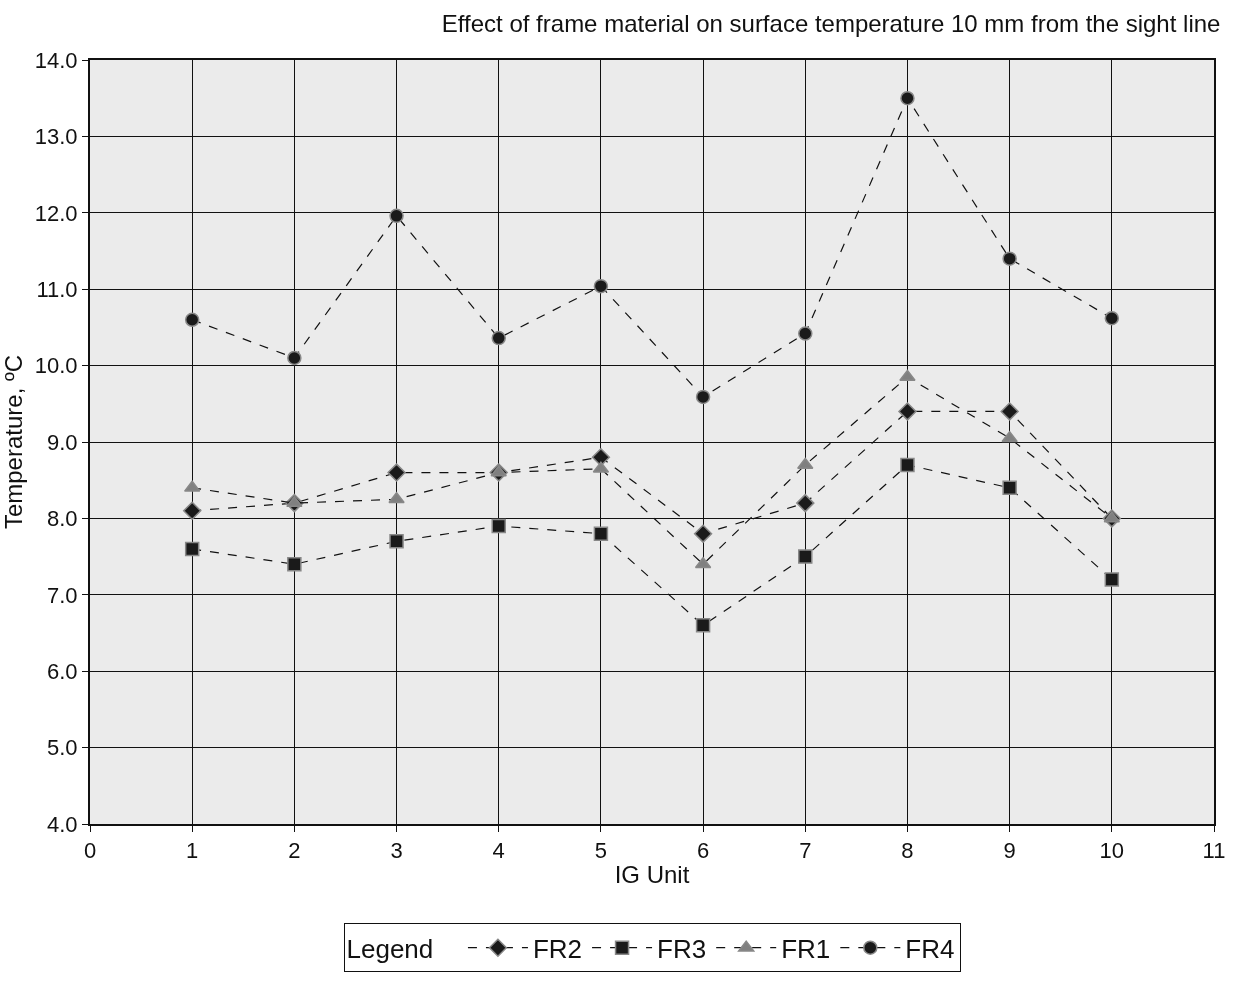  What do you see at coordinates (400, 949) in the screenshot?
I see `legend-title: Legend` at bounding box center [400, 949].